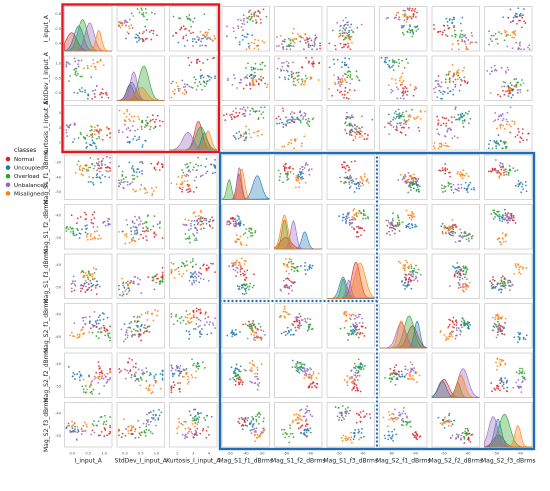 The height and width of the screenshot is (491, 550). What do you see at coordinates (245, 177) in the screenshot?
I see `cell-frame` at bounding box center [245, 177].